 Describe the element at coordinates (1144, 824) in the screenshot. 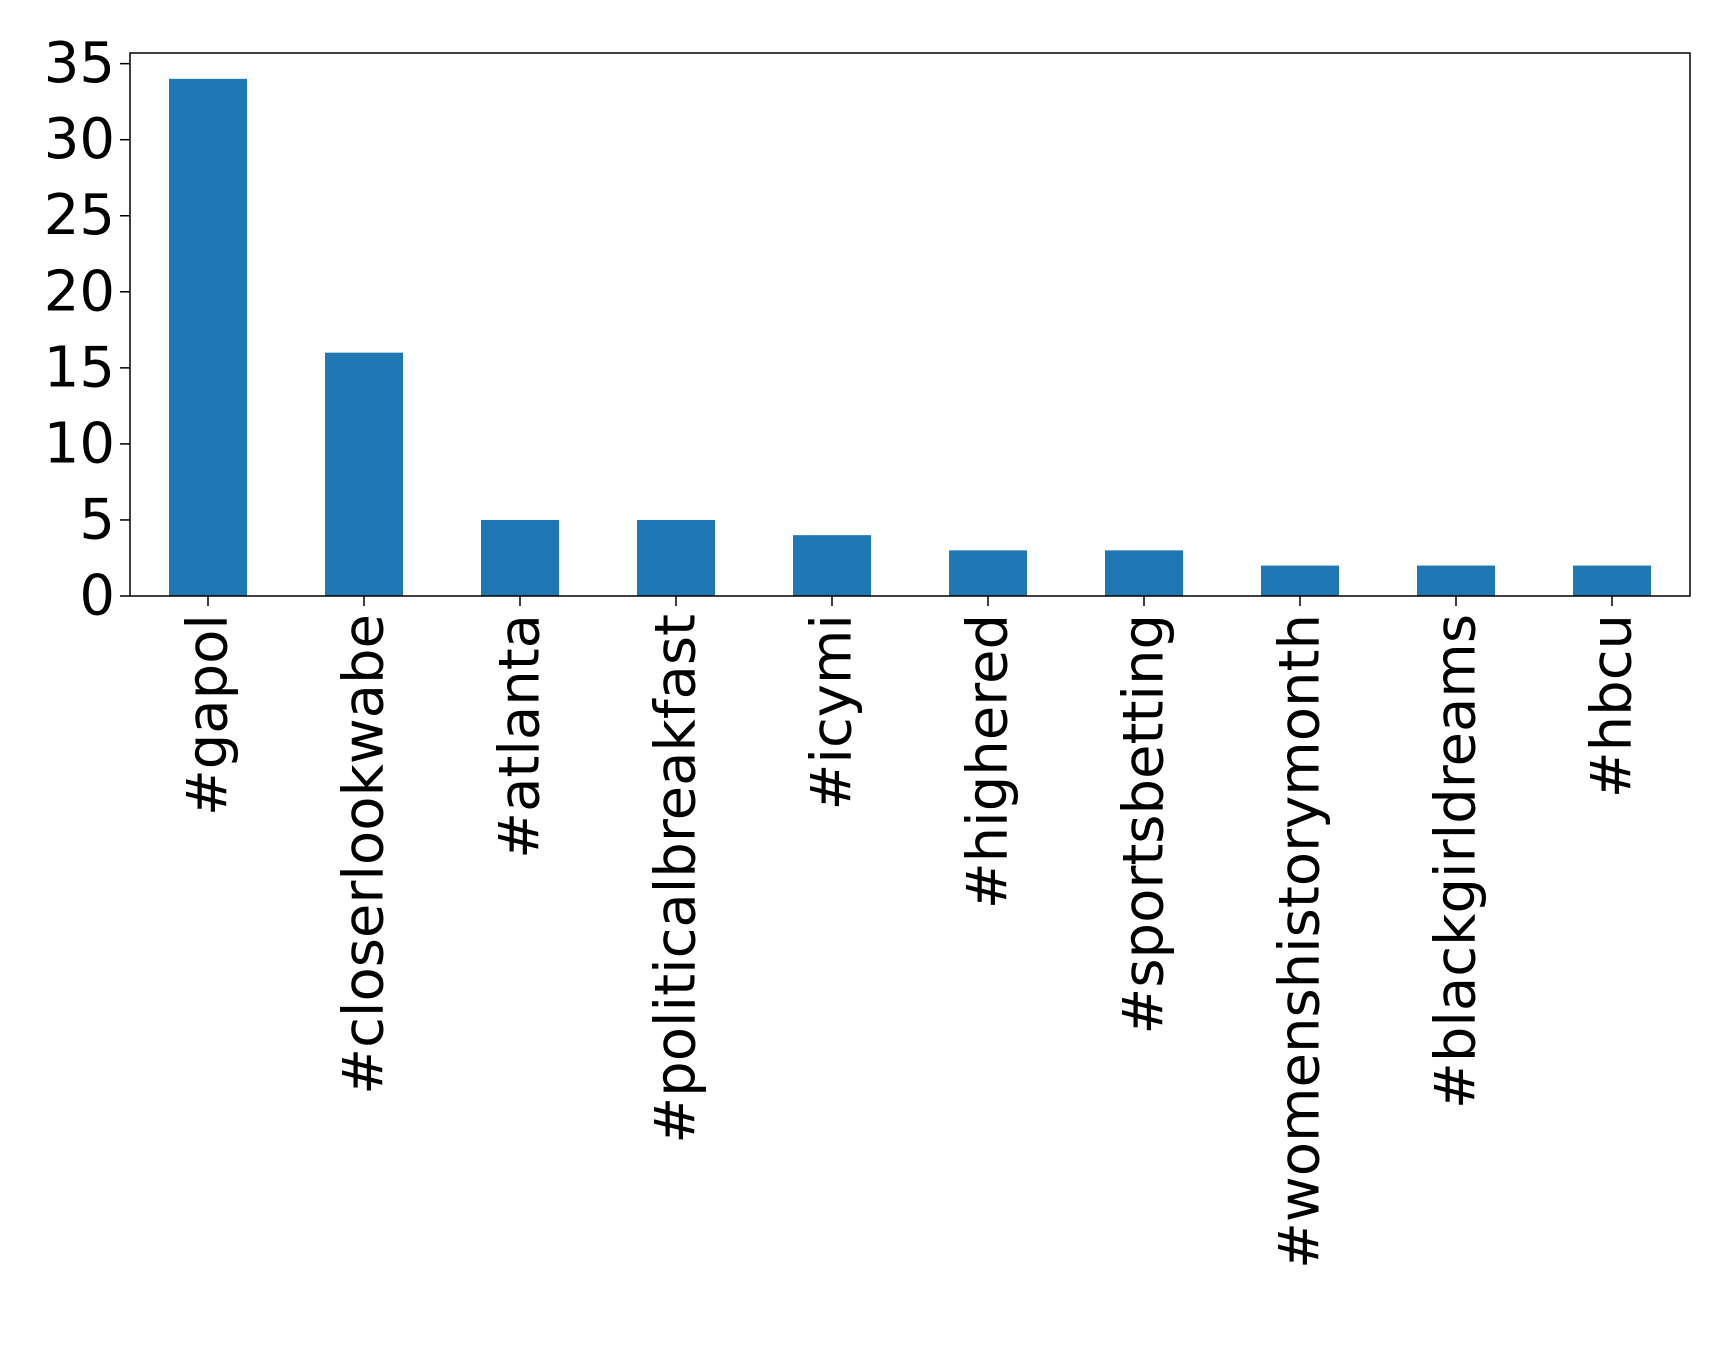

I see `x-tick-label-sportsbetting: #sportsbetting` at that location.